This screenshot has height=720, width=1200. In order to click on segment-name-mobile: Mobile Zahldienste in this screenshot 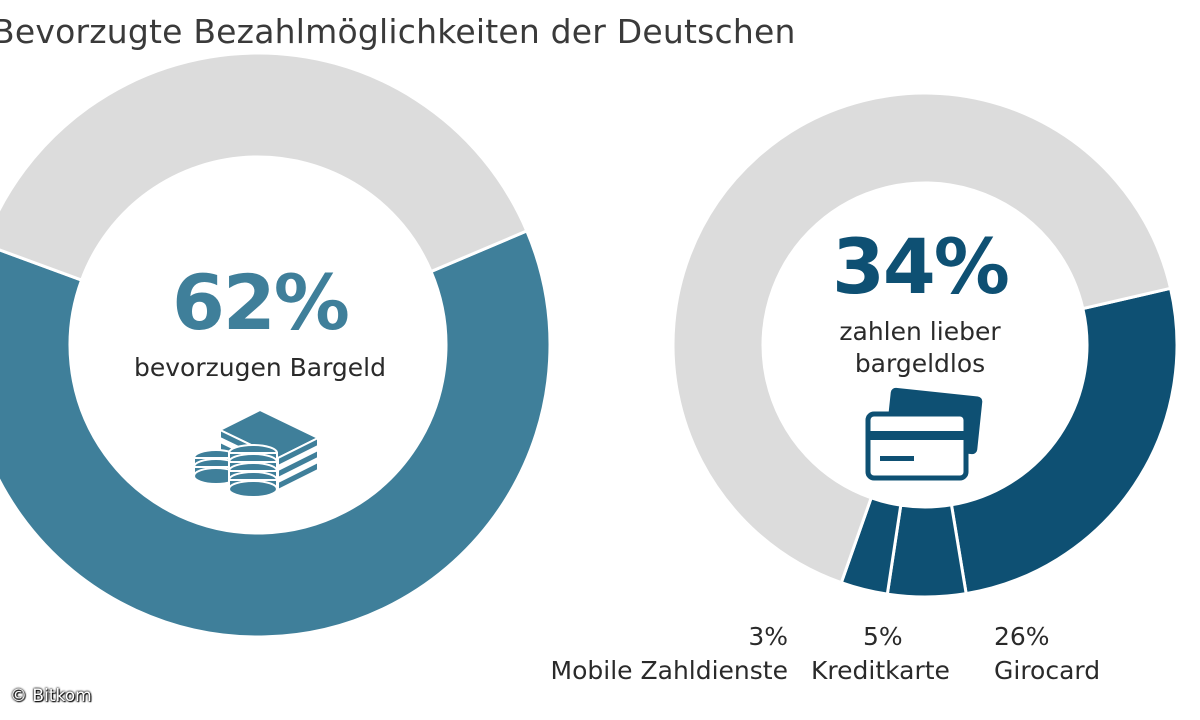, I will do `click(669, 670)`.